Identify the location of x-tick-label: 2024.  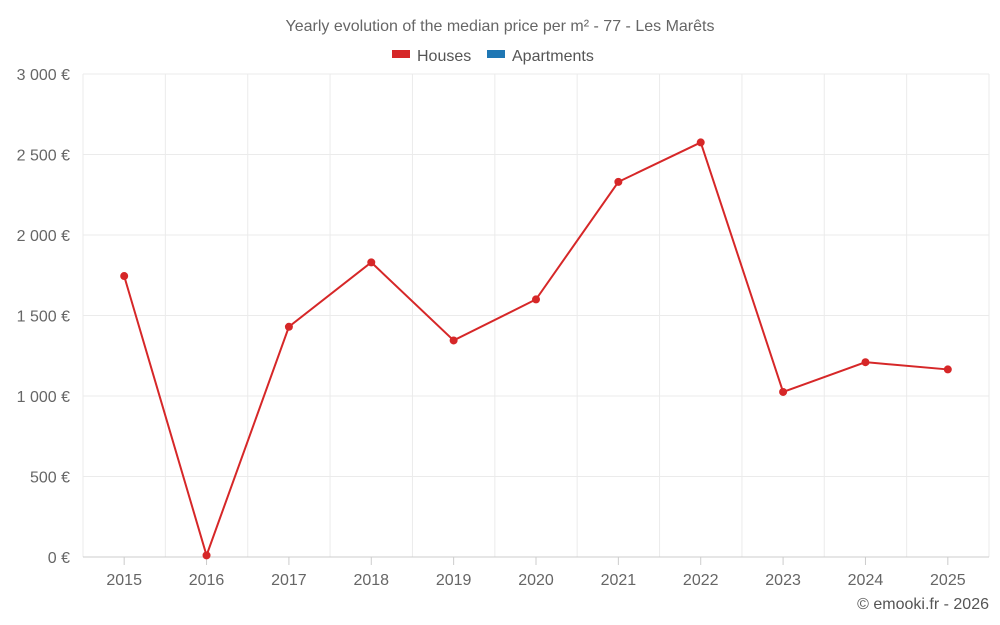
(866, 580).